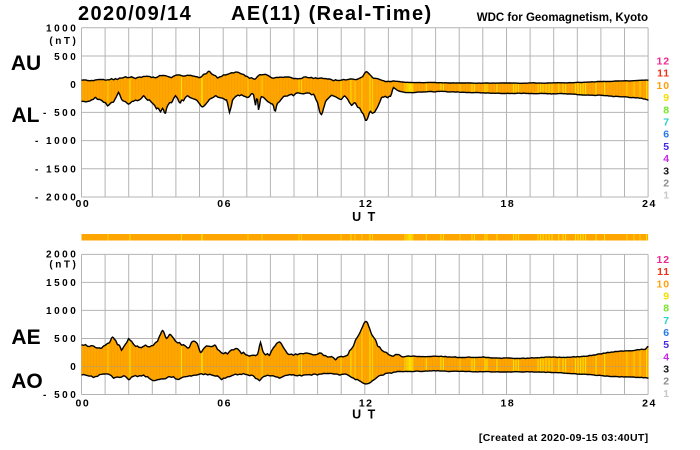 This screenshot has width=700, height=450. I want to click on svg-text: - 1000, so click(56, 141).